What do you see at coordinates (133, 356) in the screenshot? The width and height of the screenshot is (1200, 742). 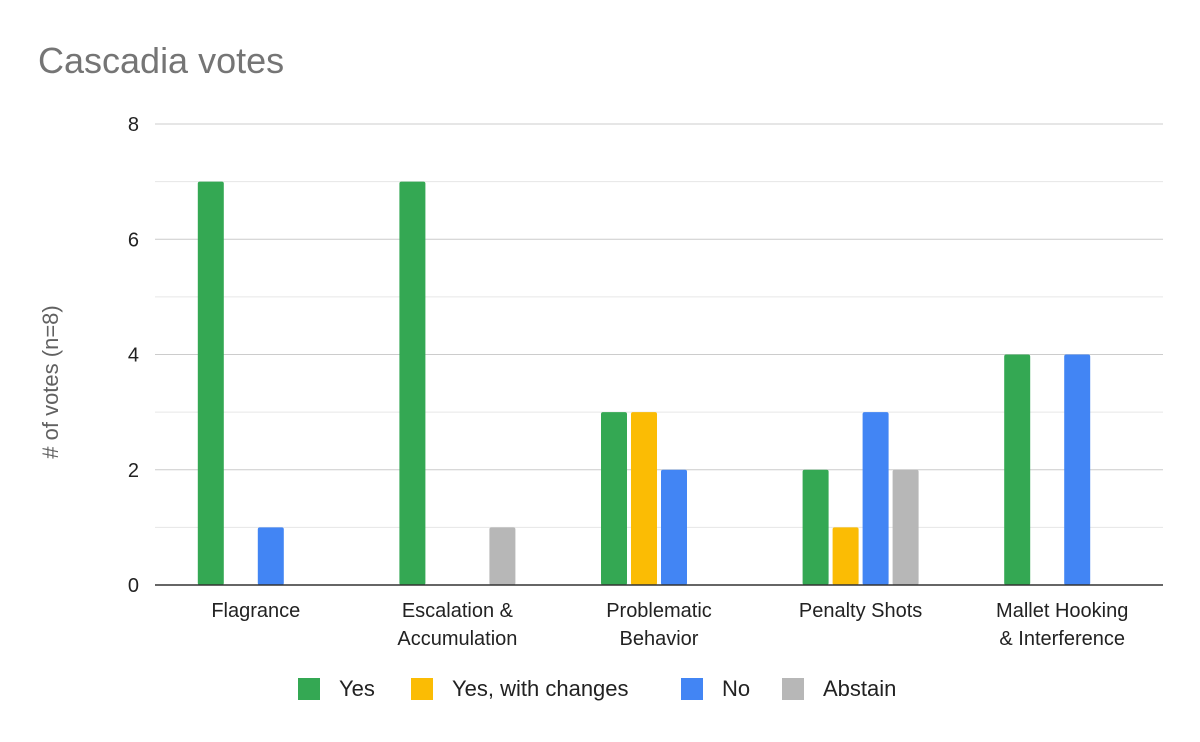 I see `y-tick-label: 4` at bounding box center [133, 356].